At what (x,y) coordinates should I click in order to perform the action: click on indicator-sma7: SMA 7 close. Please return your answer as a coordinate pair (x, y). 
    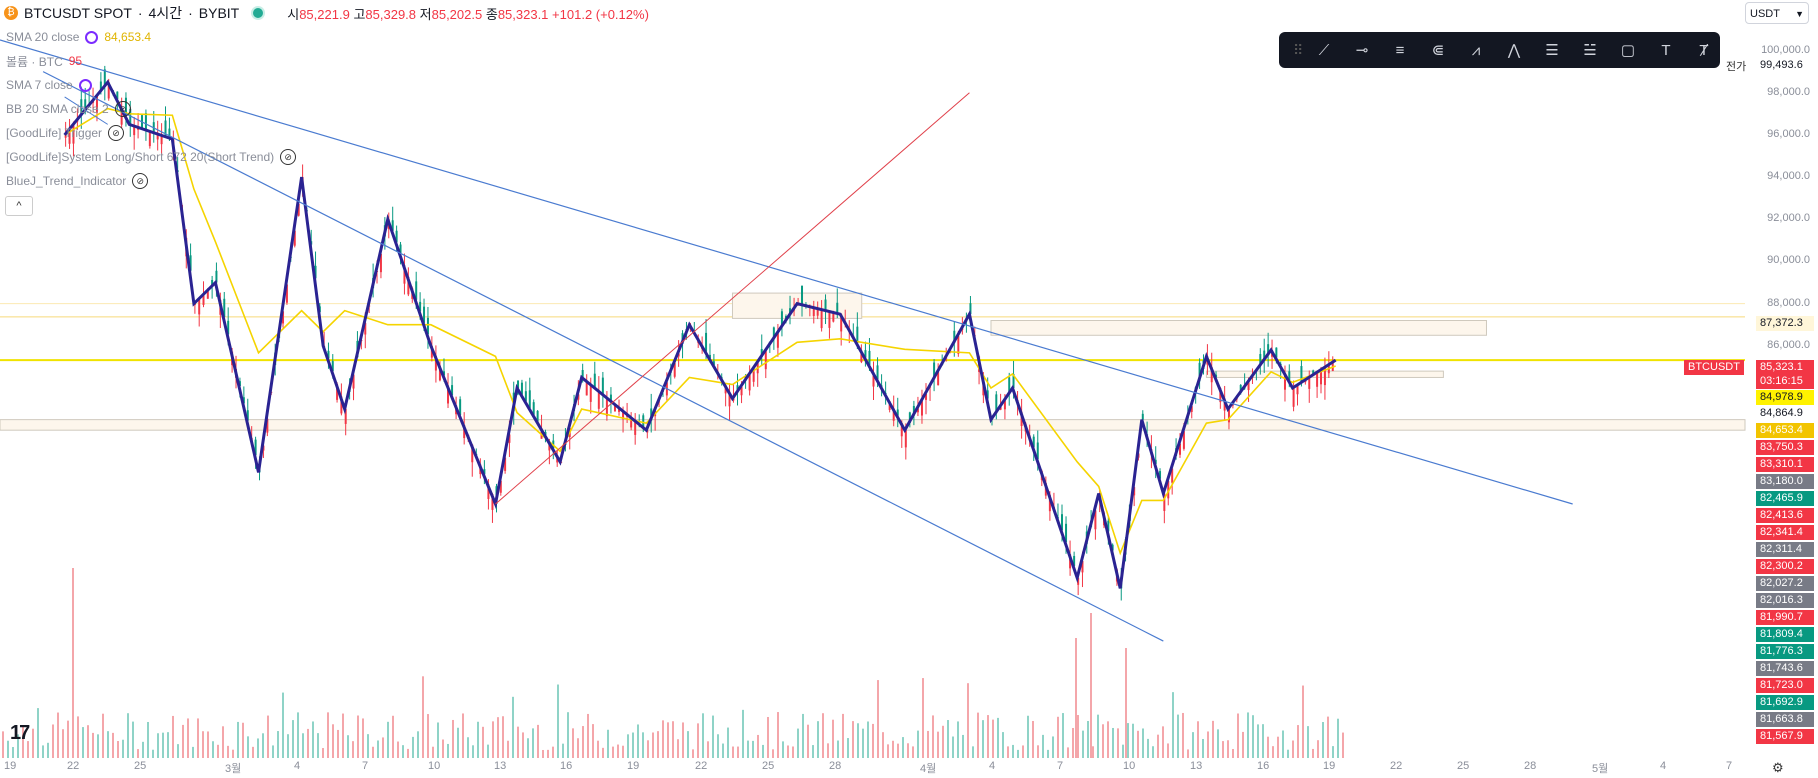
    Looking at the image, I should click on (49, 85).